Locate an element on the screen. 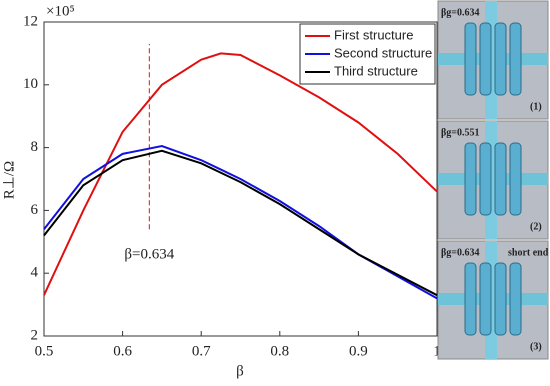 The image size is (550, 386). y-axis-label: R⊥/Ω is located at coordinates (9, 180).